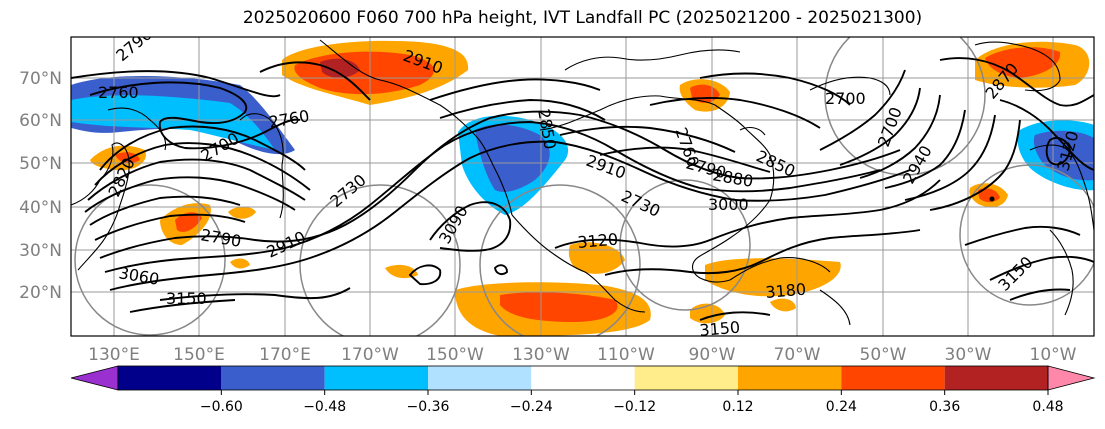 The height and width of the screenshot is (429, 1105). Describe the element at coordinates (173, 122) in the screenshot. I see `ivt-negative-region` at that location.